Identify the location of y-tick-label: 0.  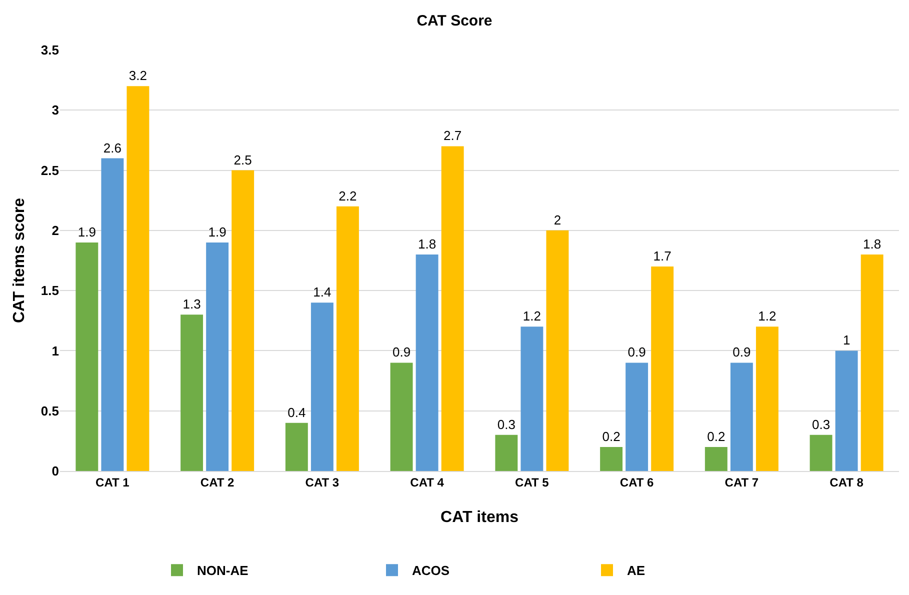
(55, 471).